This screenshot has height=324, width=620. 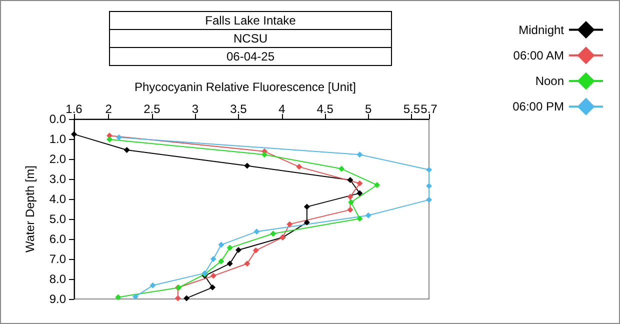 I want to click on x-tick-label: 5.7, so click(x=429, y=109).